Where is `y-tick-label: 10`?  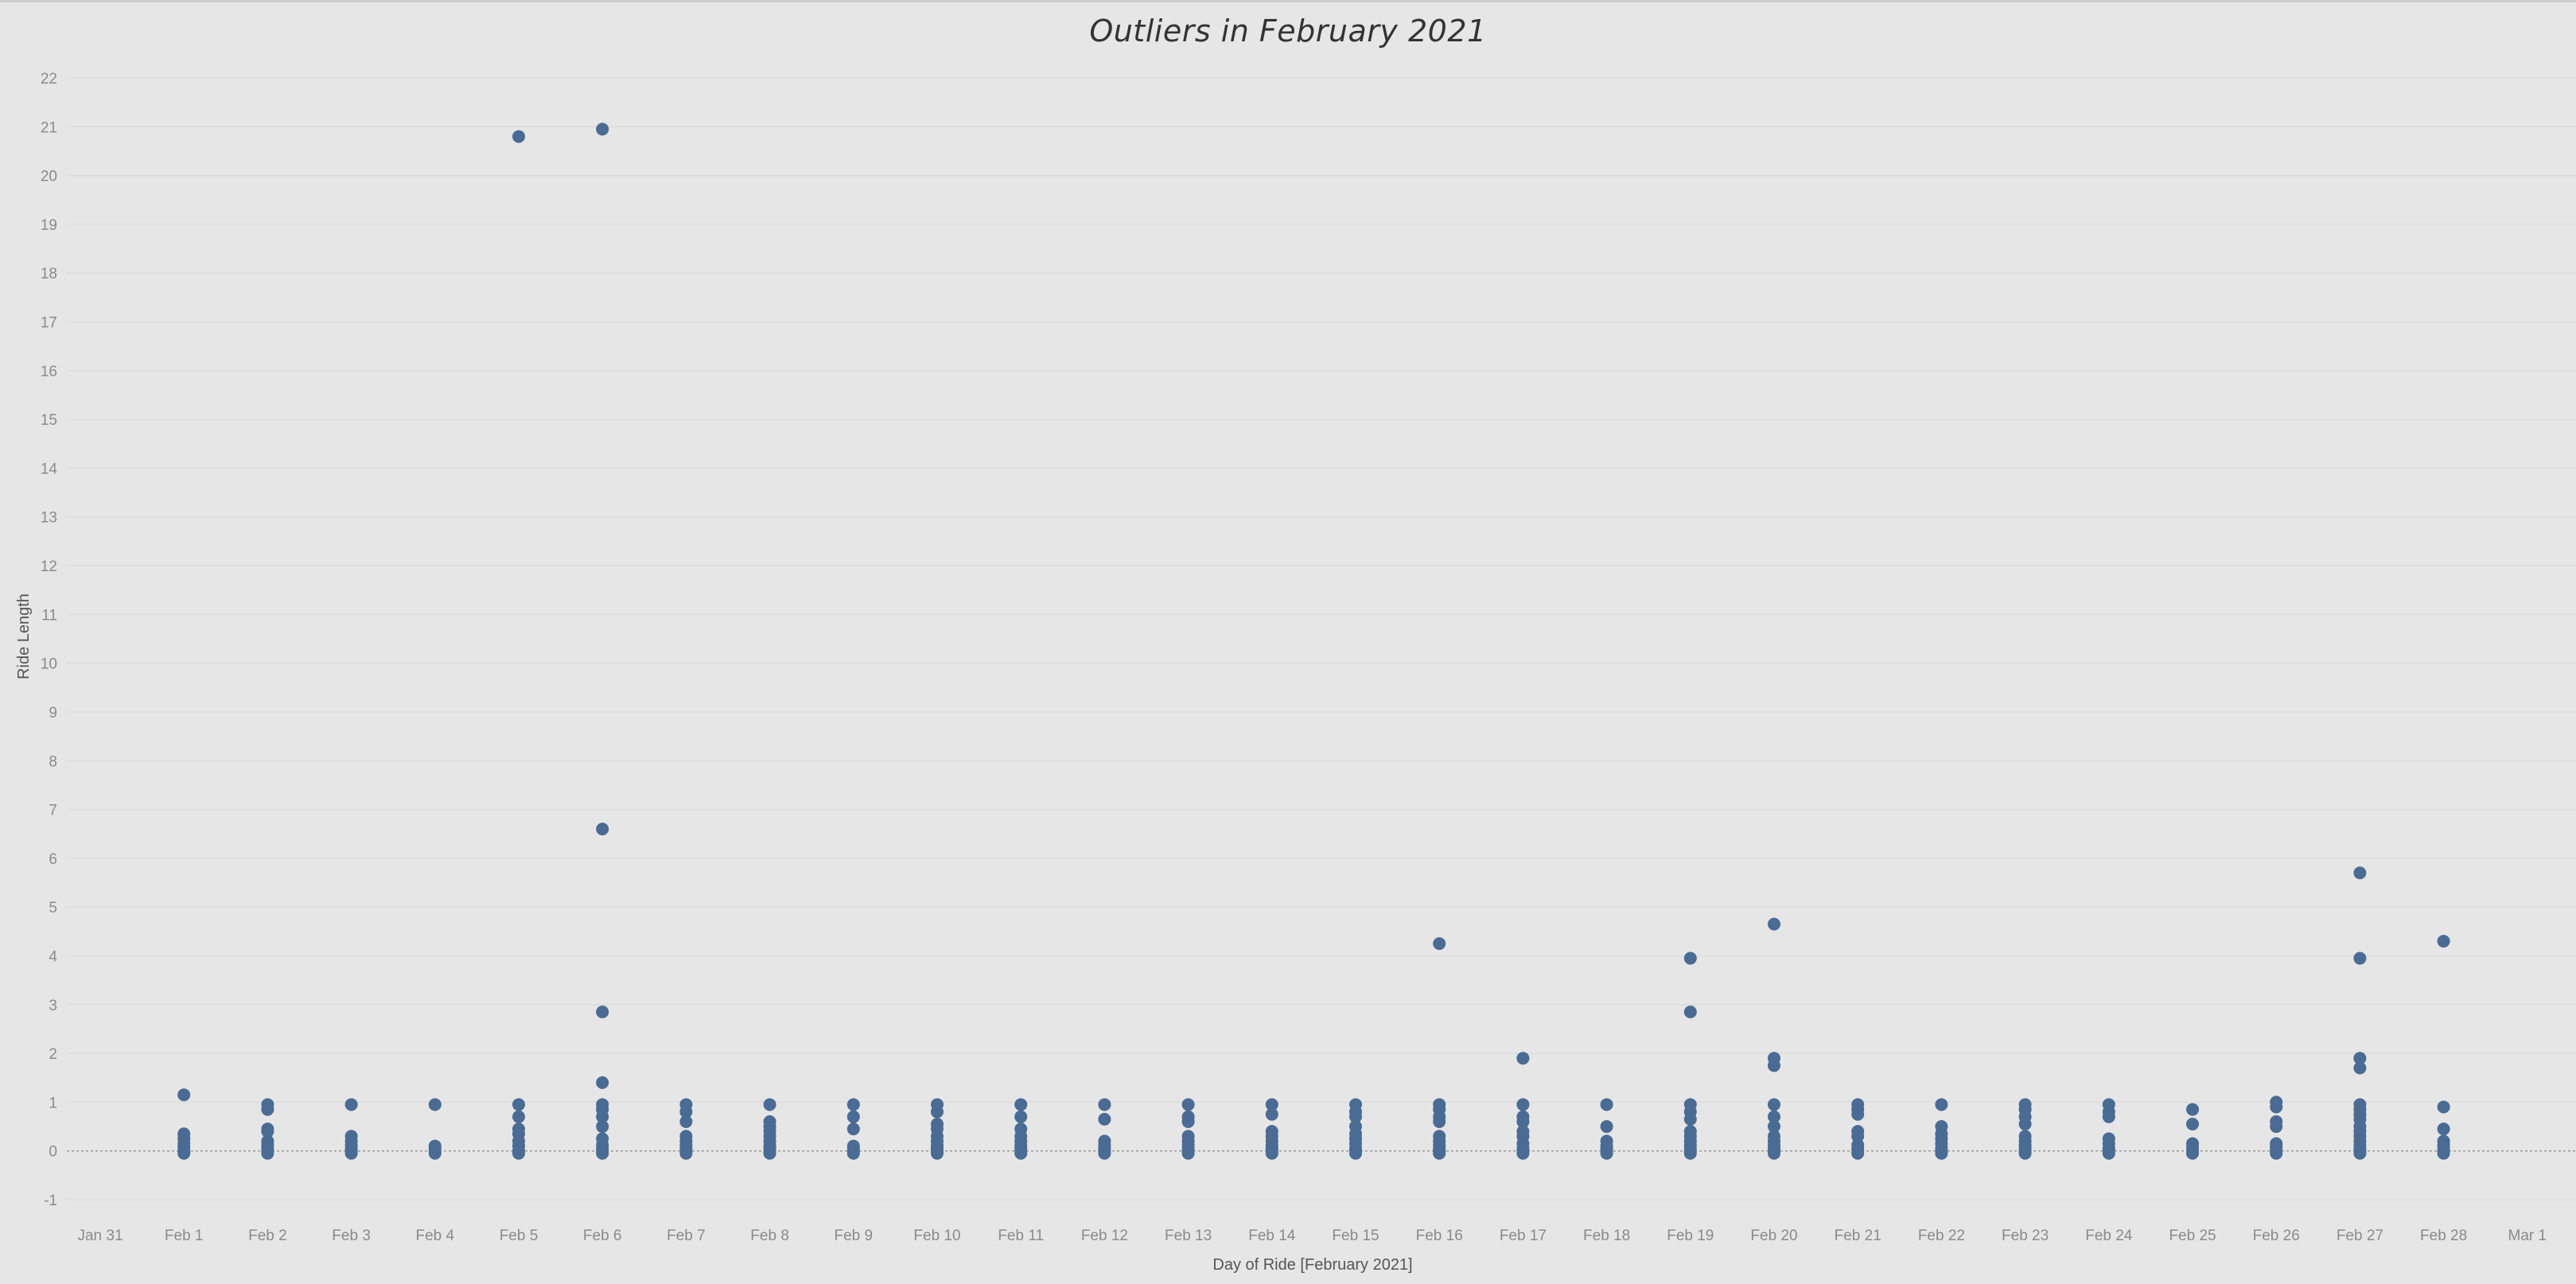
y-tick-label: 10 is located at coordinates (49, 664).